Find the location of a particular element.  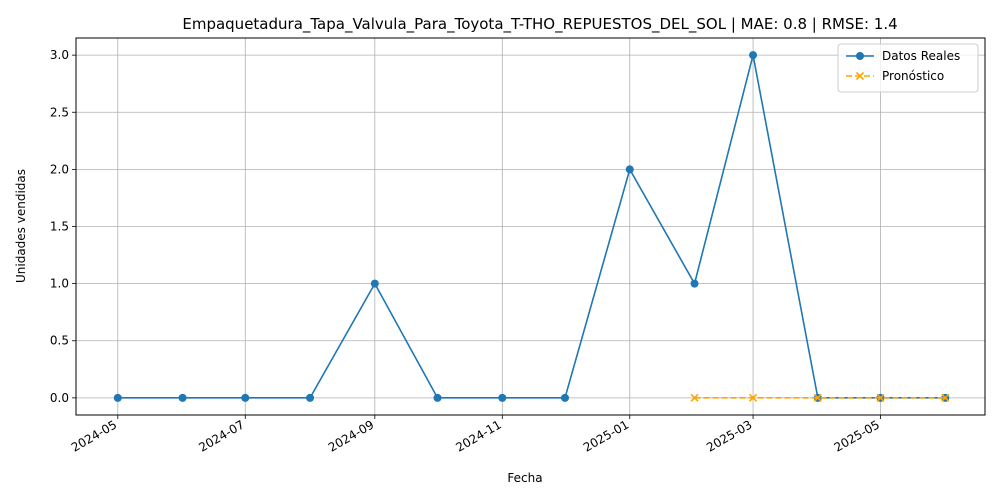

x-axis-label: Fecha is located at coordinates (524, 478).